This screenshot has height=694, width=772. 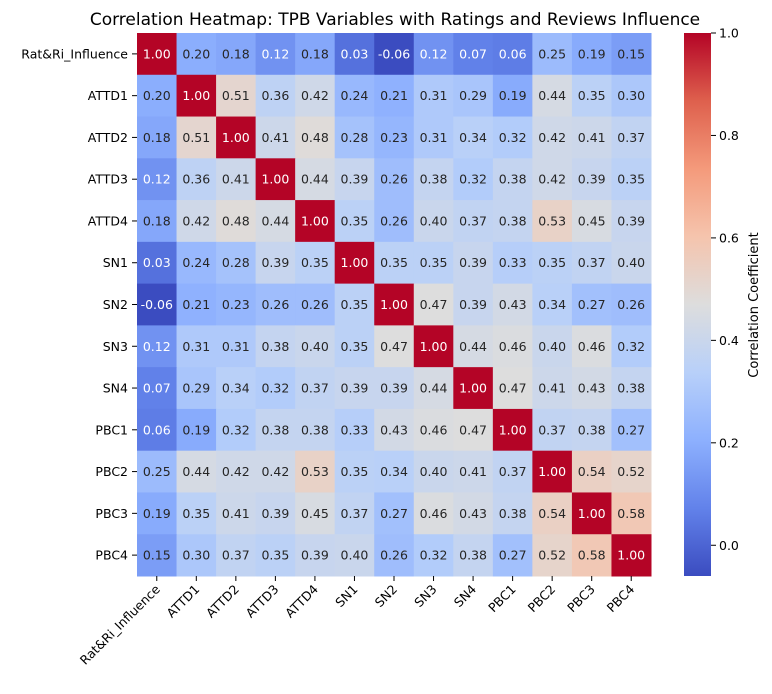 I want to click on heatmap-cell-pbc1-pbc4, so click(x=631, y=430).